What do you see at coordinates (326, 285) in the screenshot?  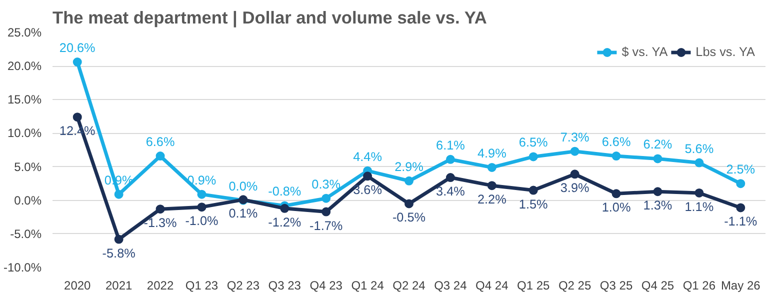 I see `x-tick-label: Q4 23` at bounding box center [326, 285].